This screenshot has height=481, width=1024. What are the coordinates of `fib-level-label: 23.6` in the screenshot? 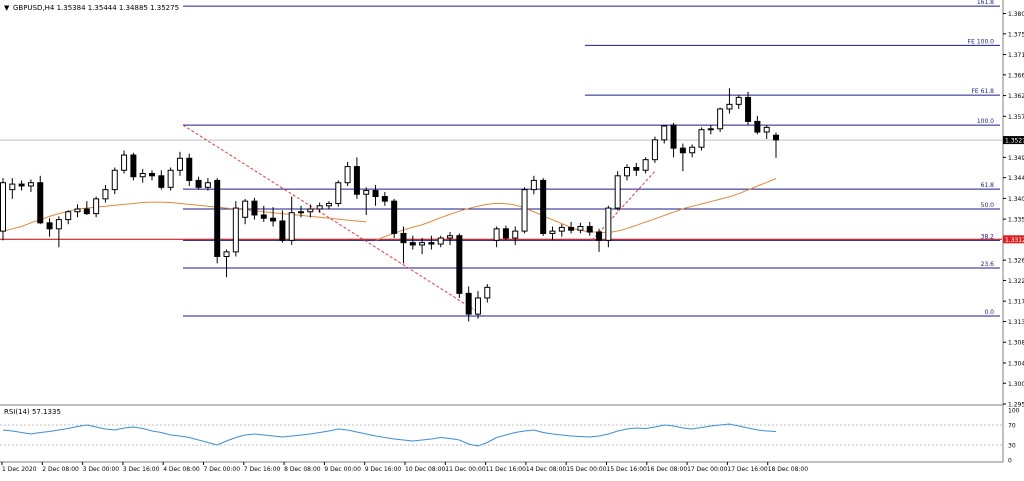 It's located at (988, 264).